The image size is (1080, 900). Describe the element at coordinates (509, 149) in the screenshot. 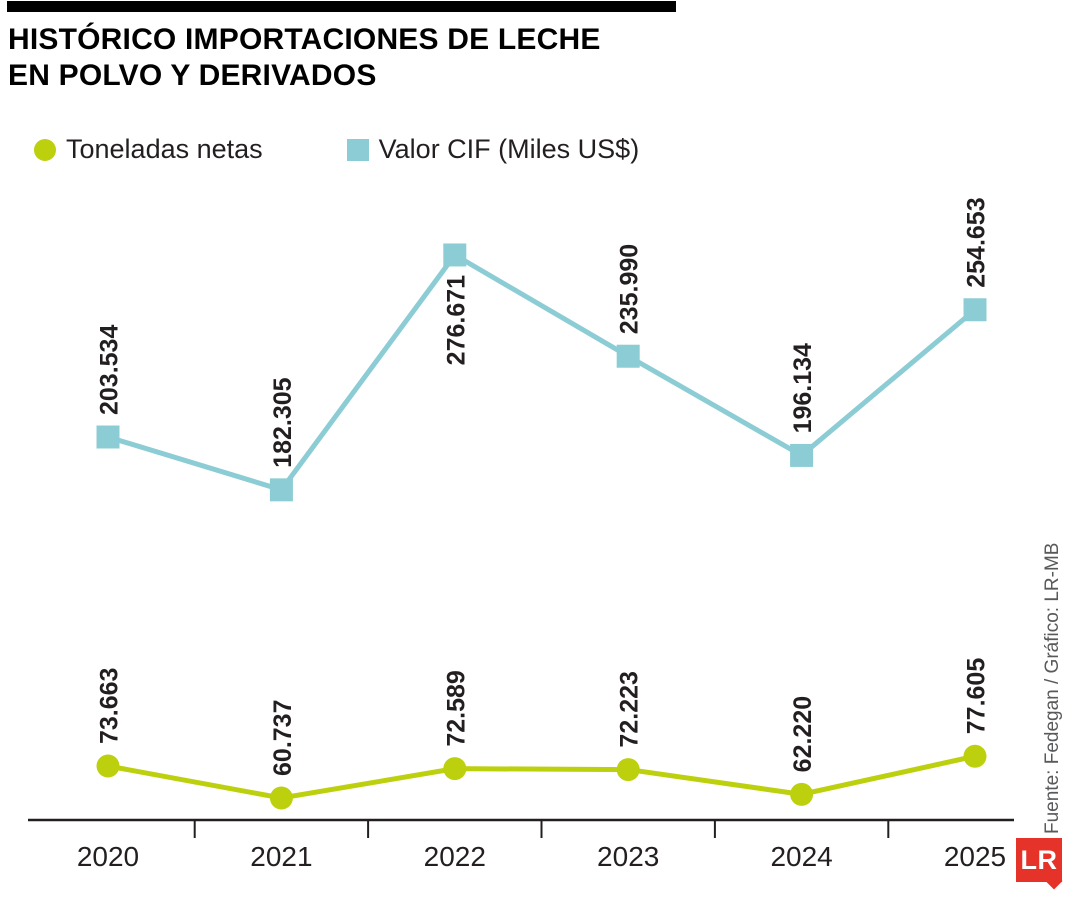

I see `legend-label: Valor CIF (Miles US$)` at that location.